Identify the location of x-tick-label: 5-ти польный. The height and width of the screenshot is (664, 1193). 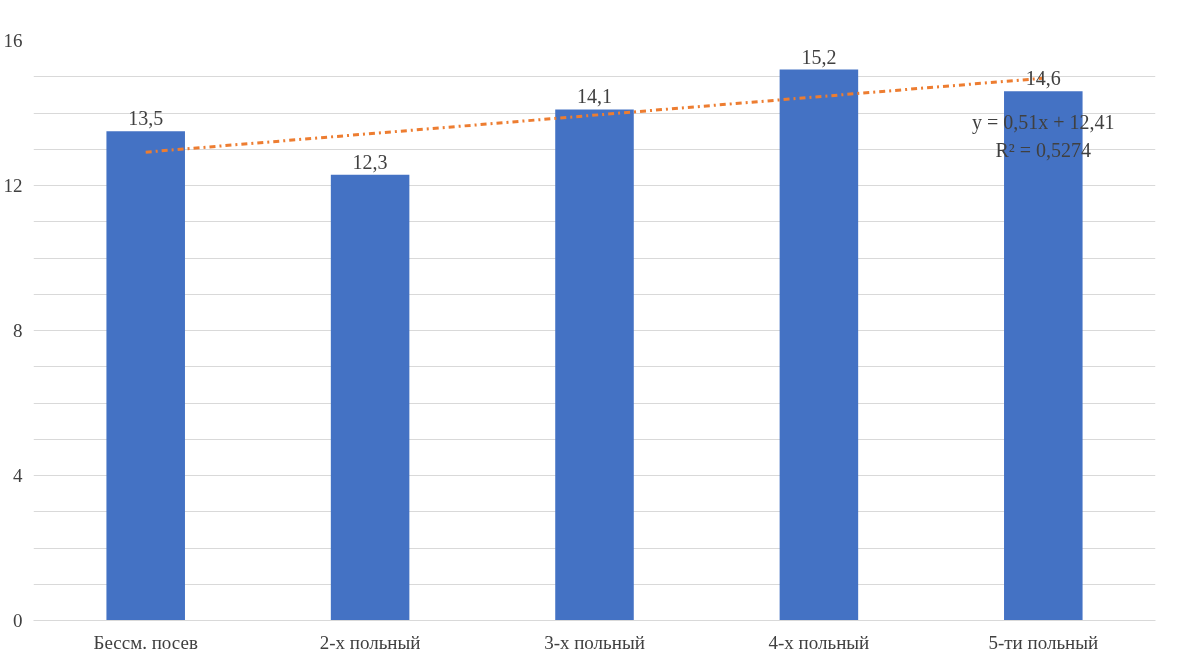
(1043, 642).